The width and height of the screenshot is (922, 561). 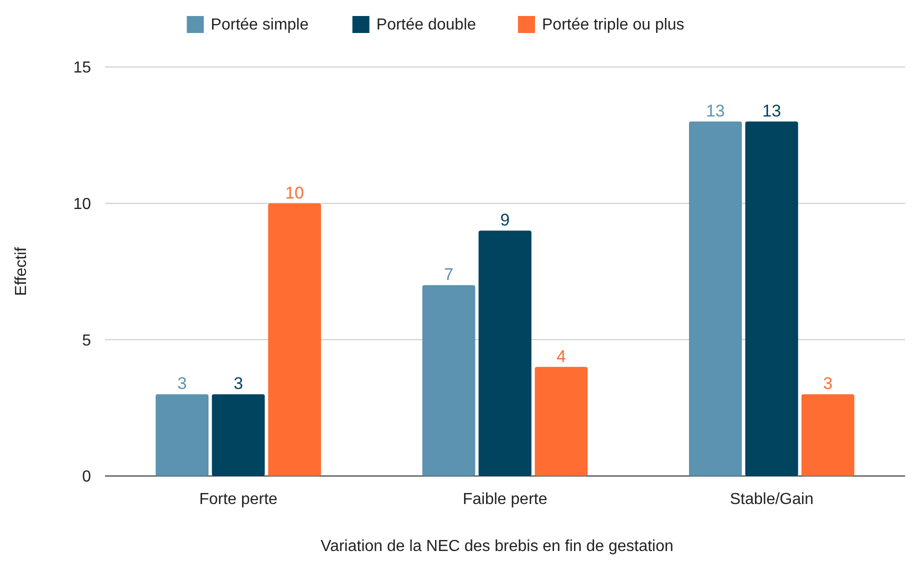 I want to click on y-tick-label: 5, so click(x=87, y=341).